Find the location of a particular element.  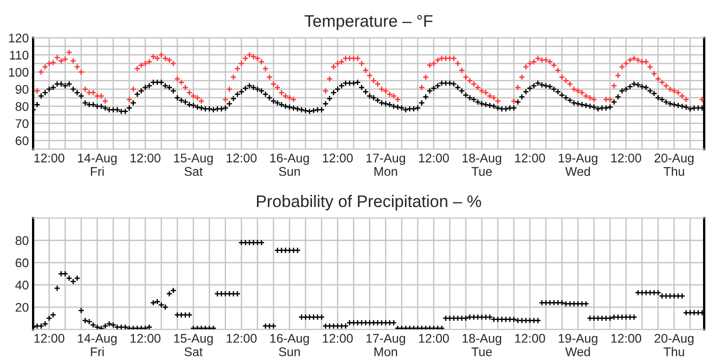

y-tick-label: 100 is located at coordinates (18, 72).